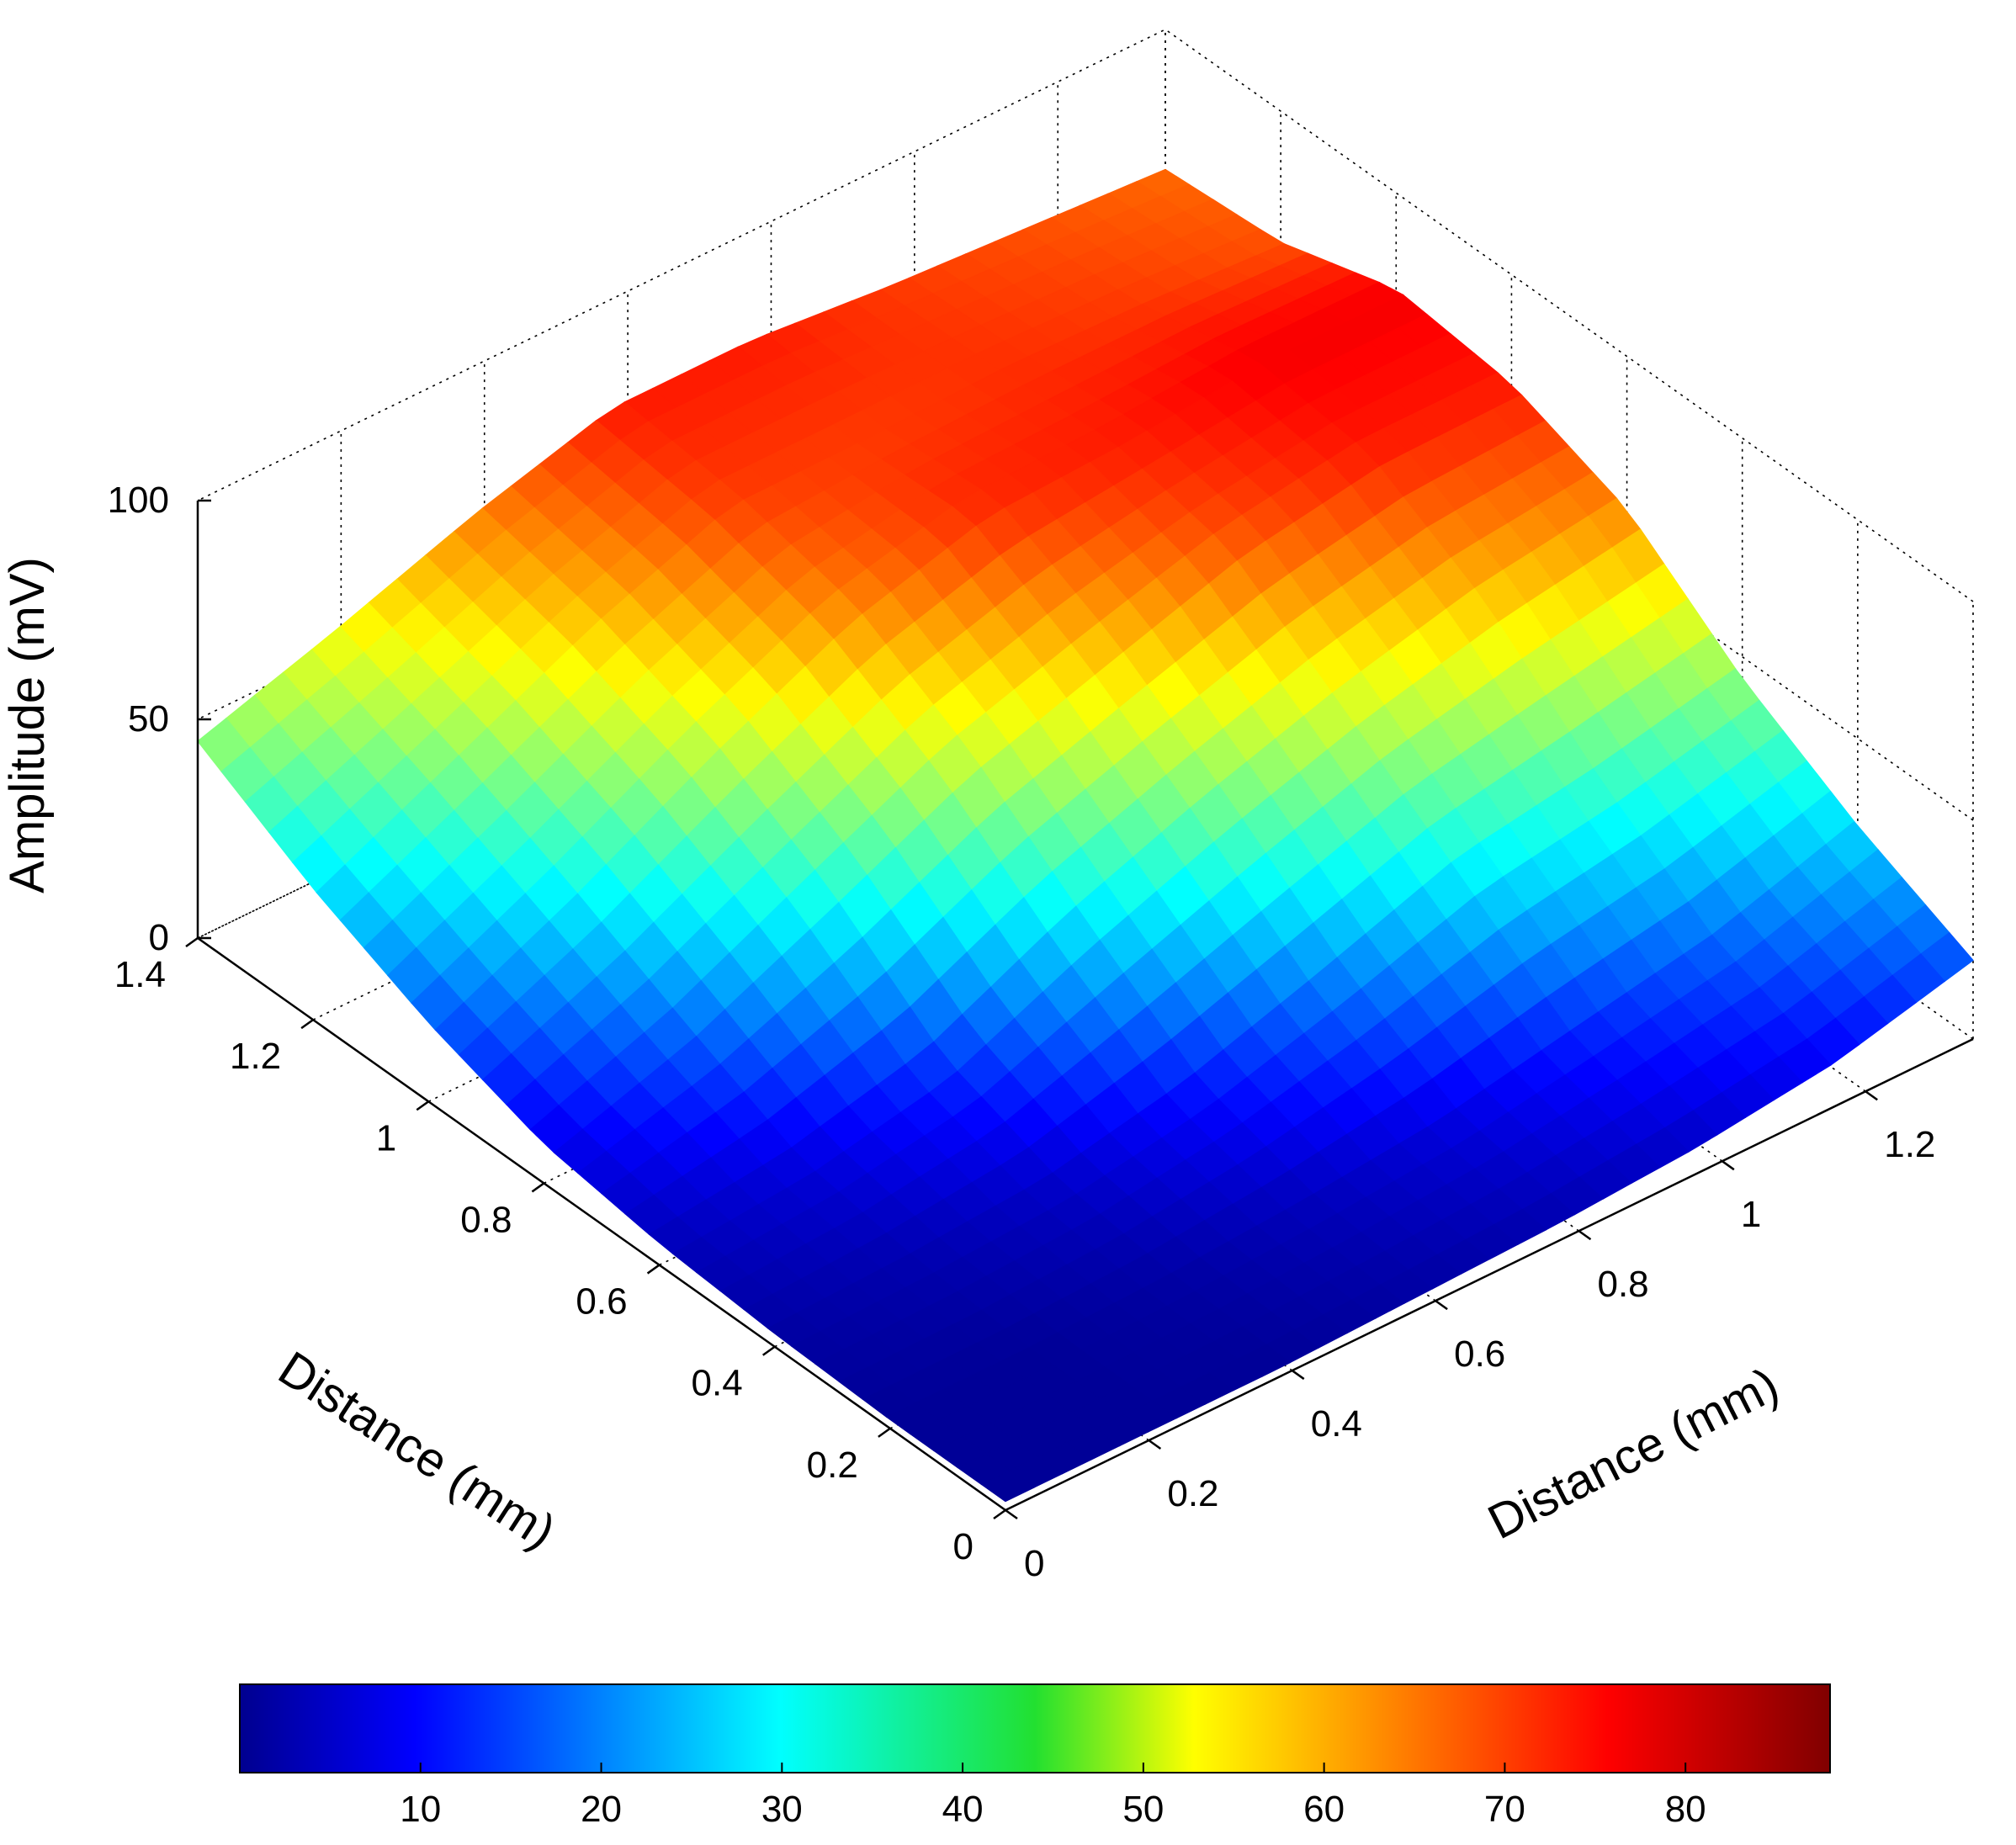  Describe the element at coordinates (1053, 1796) in the screenshot. I see `colorbar-ticks: 10 20 30 40 50 60 70 80` at that location.